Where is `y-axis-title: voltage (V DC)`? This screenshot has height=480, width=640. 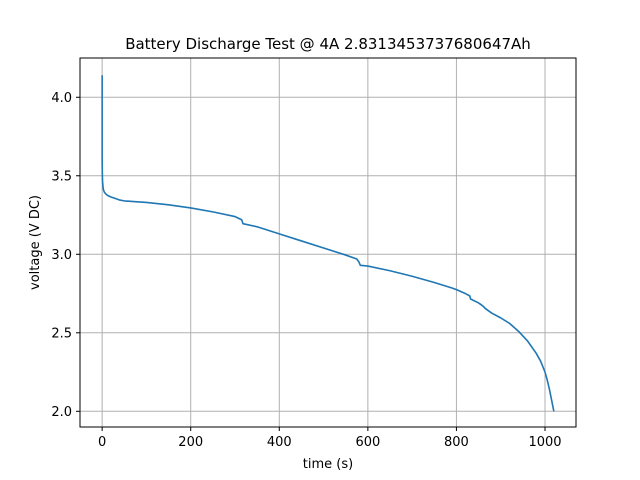 y-axis-title: voltage (V DC) is located at coordinates (35, 242).